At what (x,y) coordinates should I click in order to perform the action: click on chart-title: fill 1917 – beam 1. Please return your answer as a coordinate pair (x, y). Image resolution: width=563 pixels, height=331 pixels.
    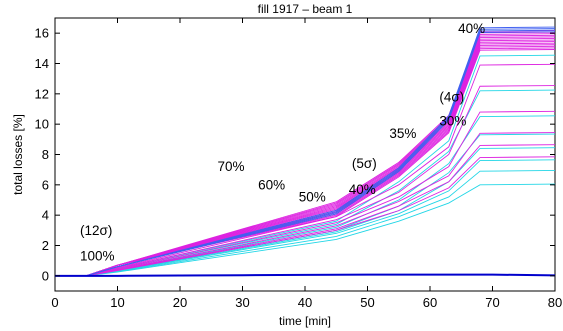
    Looking at the image, I should click on (305, 9).